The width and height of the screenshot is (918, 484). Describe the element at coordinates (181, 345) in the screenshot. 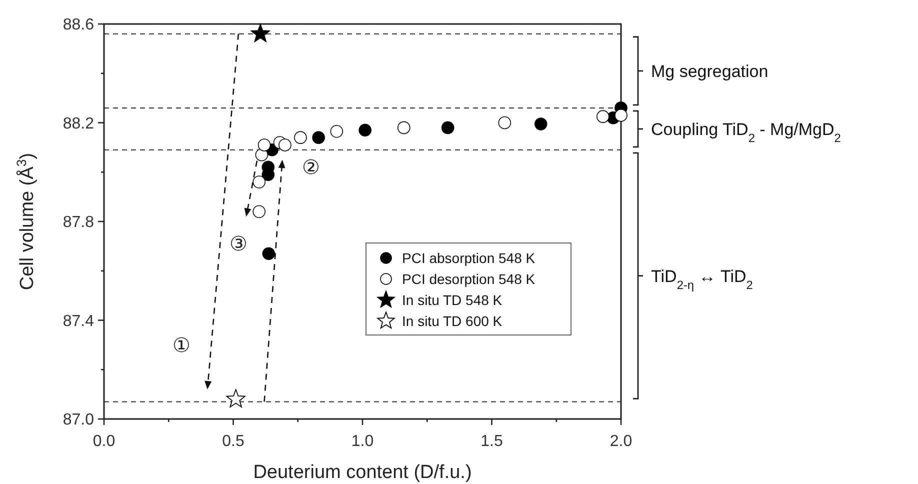

I see `annotation: ①` at that location.